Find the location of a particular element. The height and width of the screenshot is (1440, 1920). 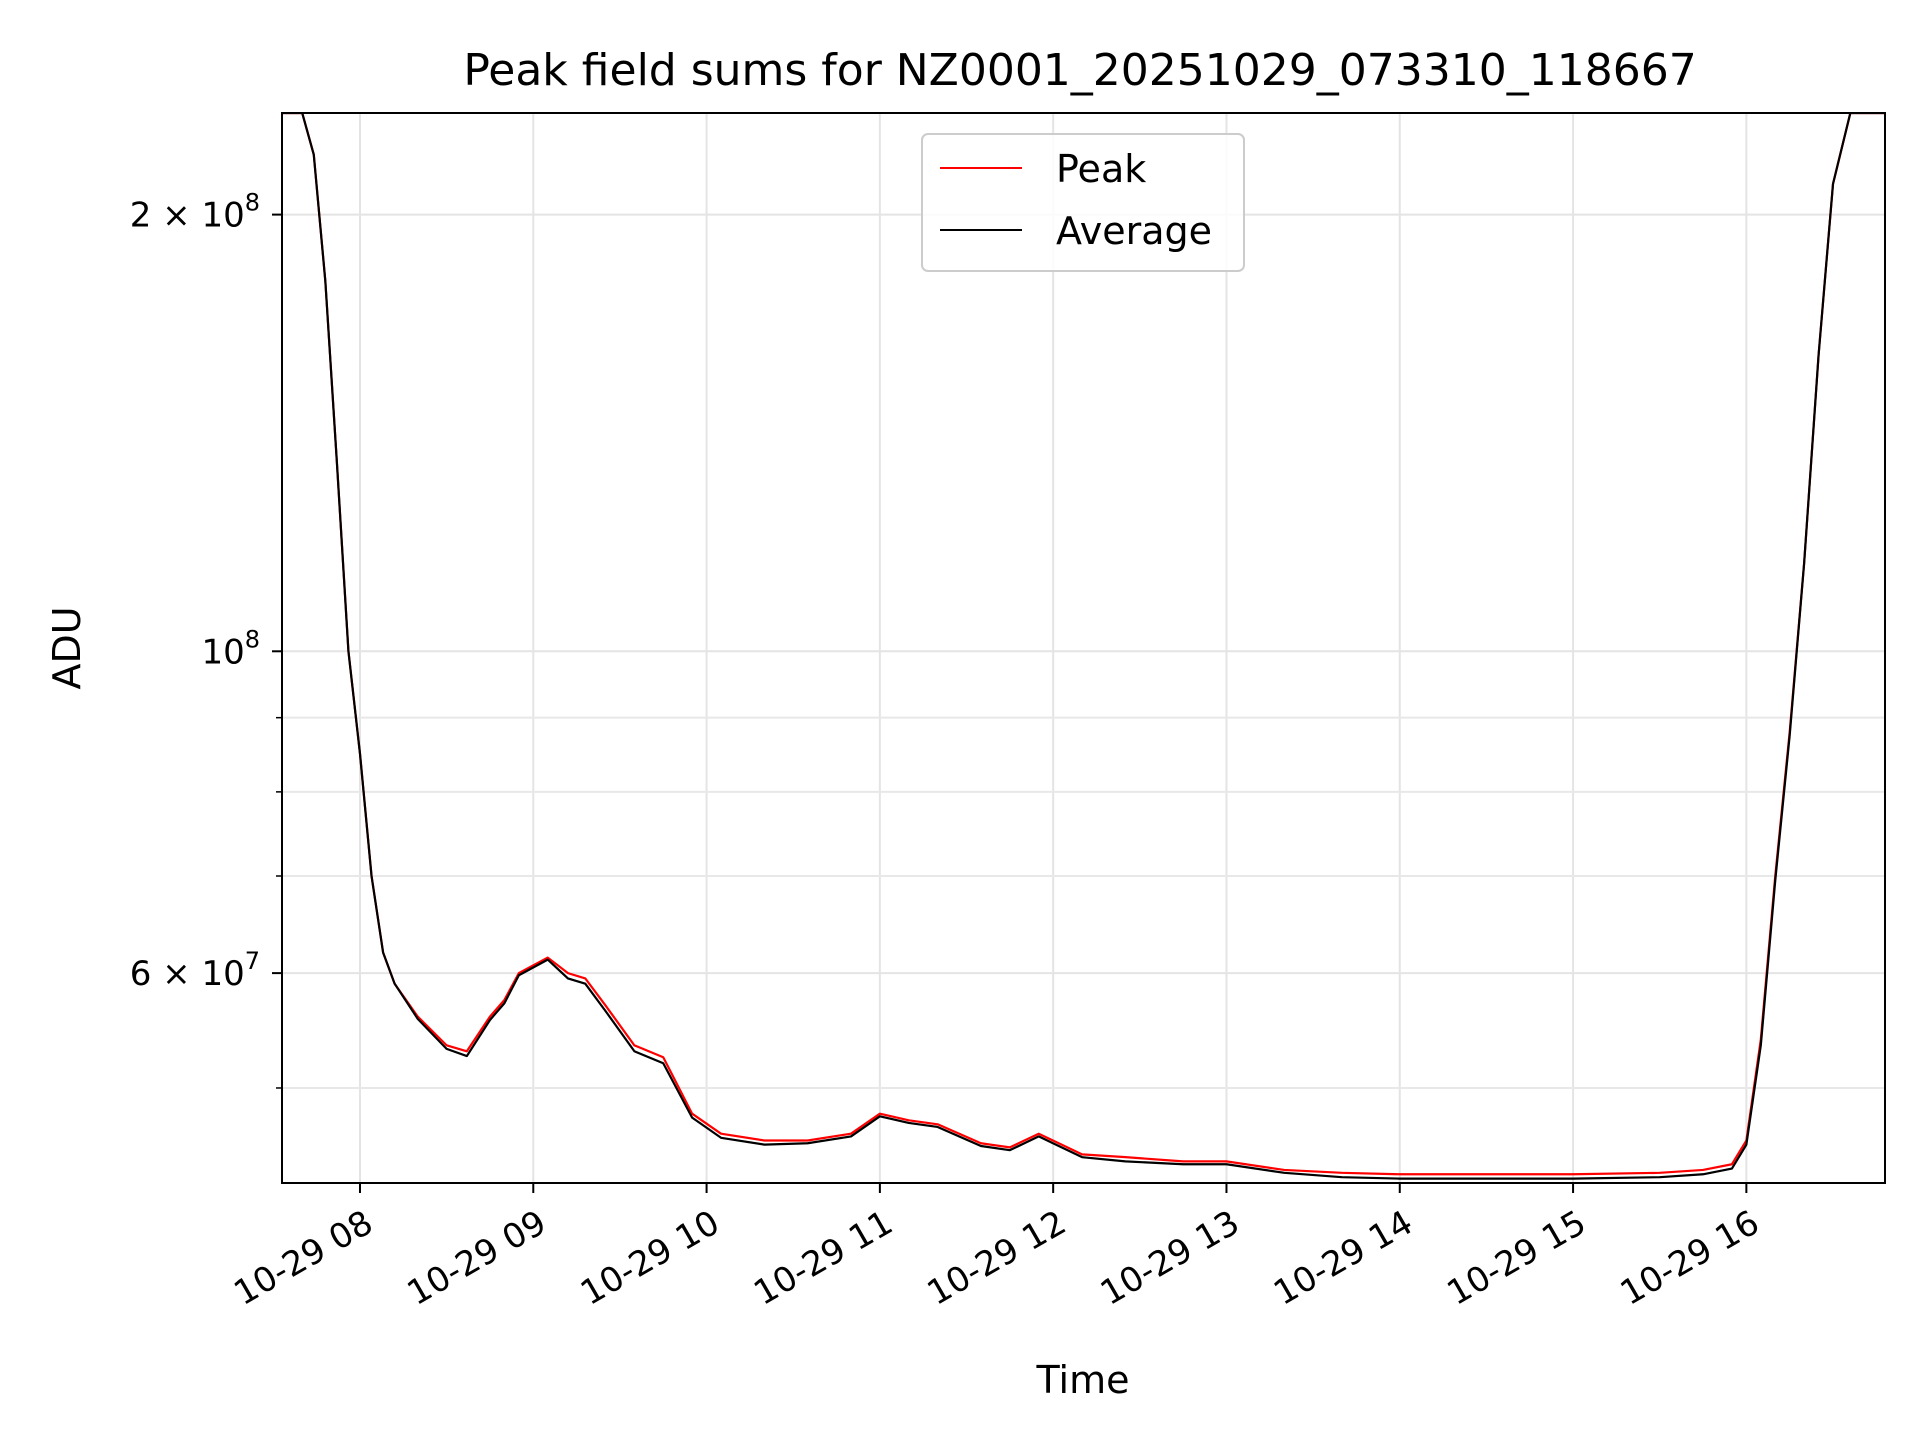

legend-label-average: Average is located at coordinates (1134, 231).